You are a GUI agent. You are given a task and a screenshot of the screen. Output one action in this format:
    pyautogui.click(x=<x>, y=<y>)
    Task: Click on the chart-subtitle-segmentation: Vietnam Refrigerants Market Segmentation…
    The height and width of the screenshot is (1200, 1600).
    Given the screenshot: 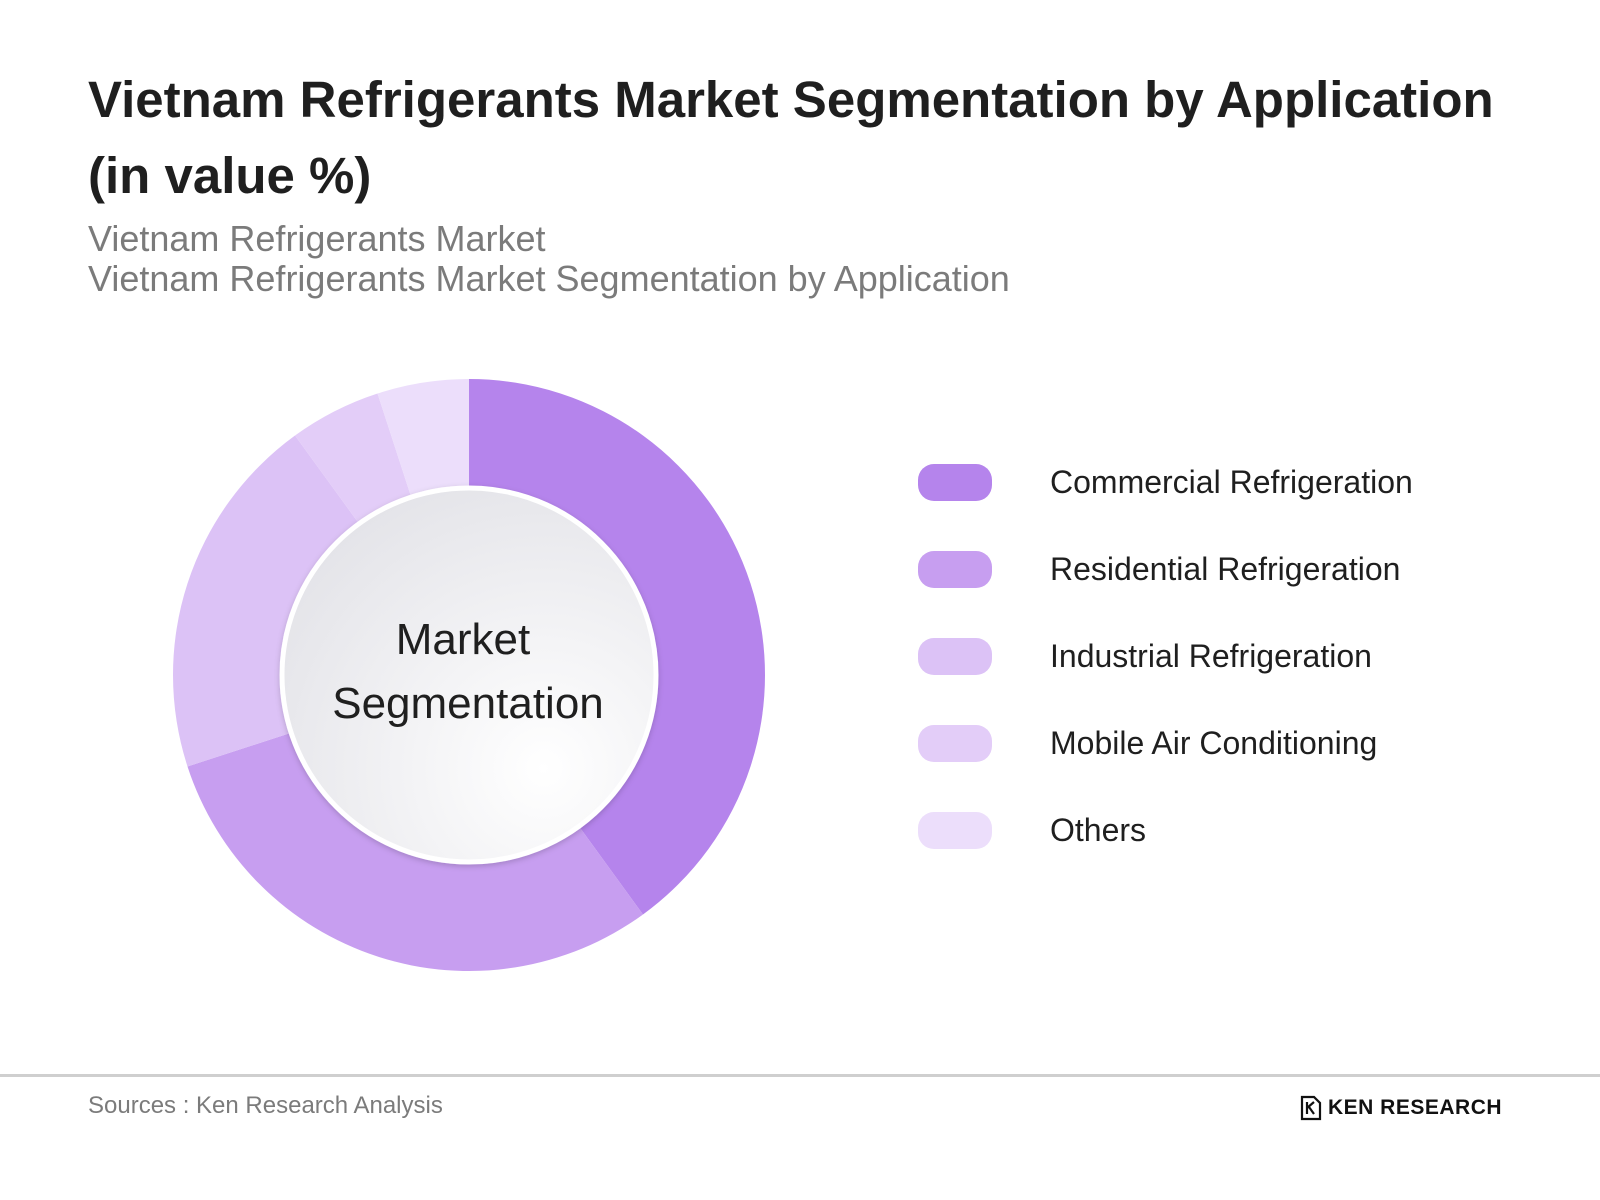 What is the action you would take?
    pyautogui.click(x=549, y=278)
    